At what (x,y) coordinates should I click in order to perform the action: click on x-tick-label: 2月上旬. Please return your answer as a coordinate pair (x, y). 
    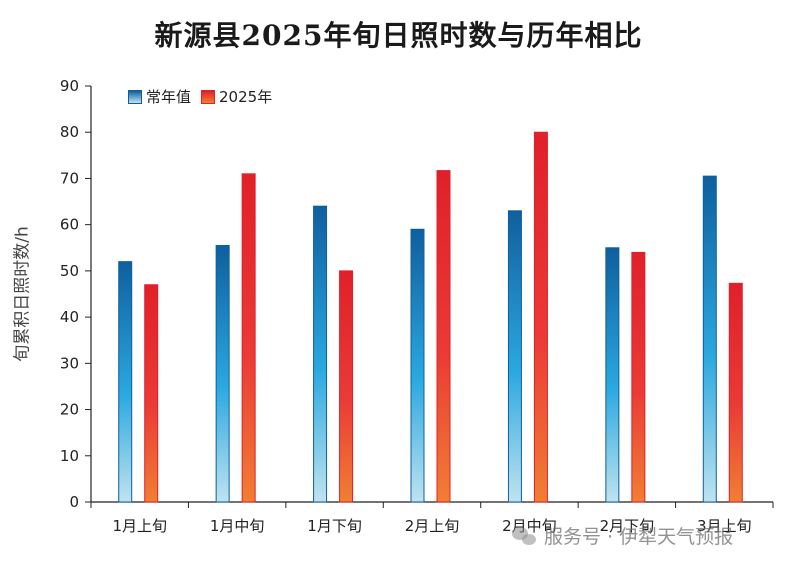
    Looking at the image, I should click on (432, 526).